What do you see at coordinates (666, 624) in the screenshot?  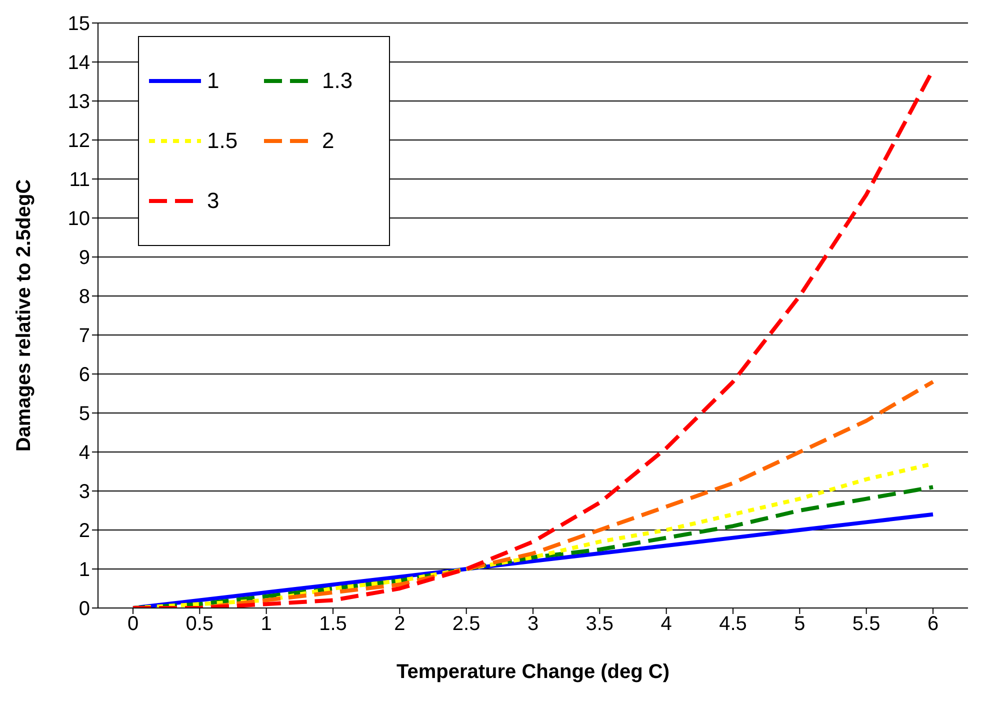 I see `x-tick-label: 4` at bounding box center [666, 624].